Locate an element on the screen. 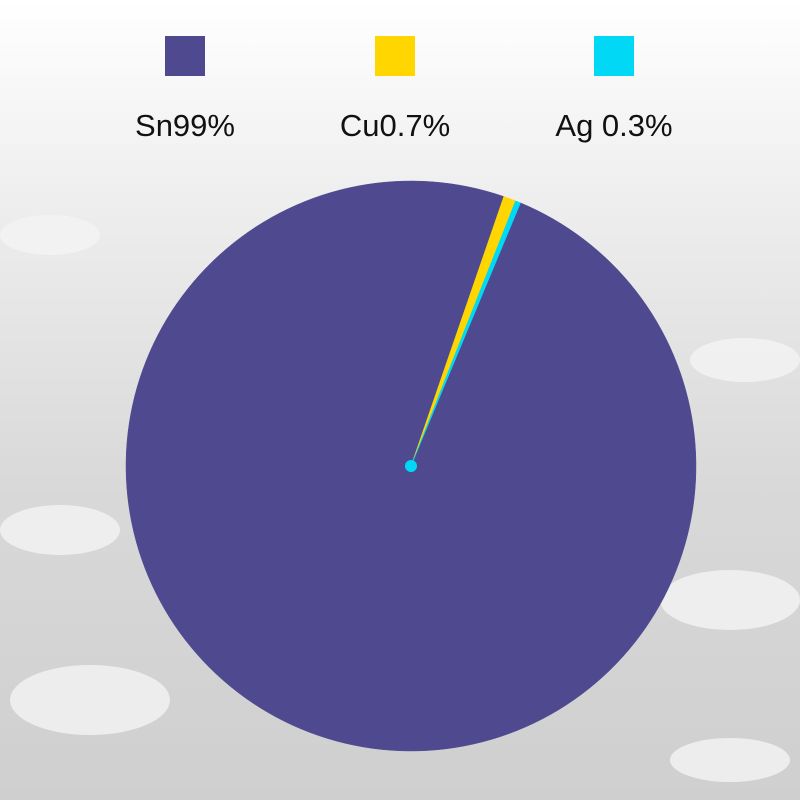 This screenshot has height=800, width=800. legend-label: Sn99% is located at coordinates (185, 125).